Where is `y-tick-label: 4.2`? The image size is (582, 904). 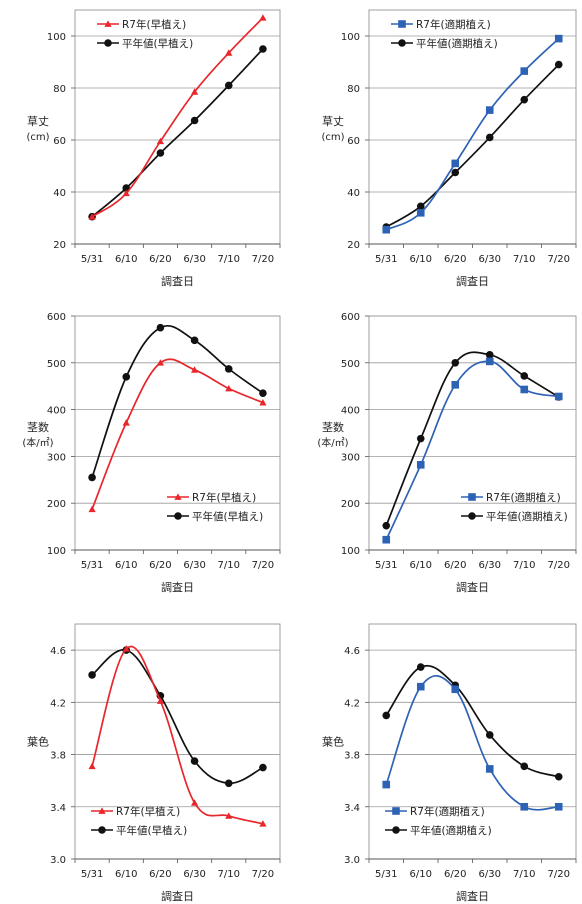 y-tick-label: 4.2 is located at coordinates (352, 703).